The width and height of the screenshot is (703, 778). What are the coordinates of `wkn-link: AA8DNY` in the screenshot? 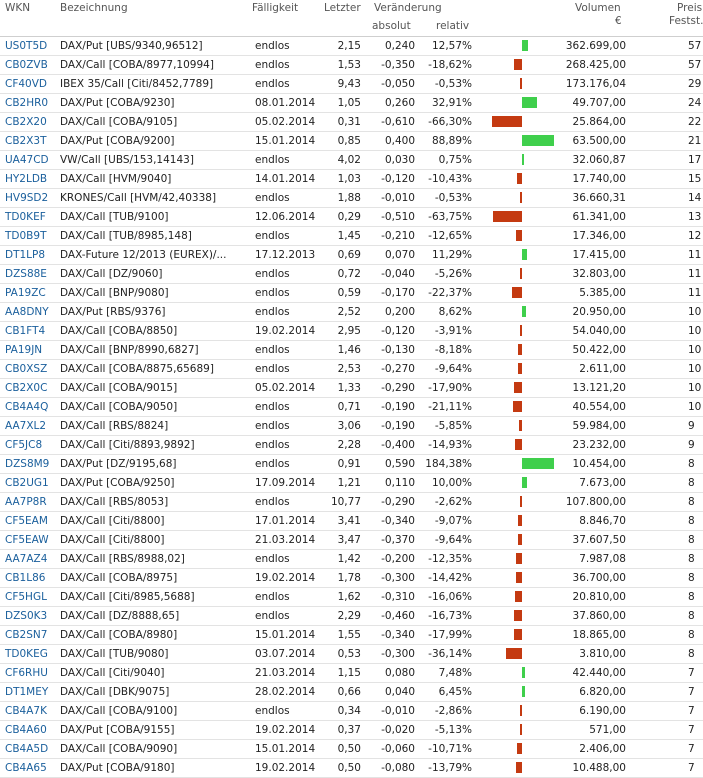 It's located at (27, 312).